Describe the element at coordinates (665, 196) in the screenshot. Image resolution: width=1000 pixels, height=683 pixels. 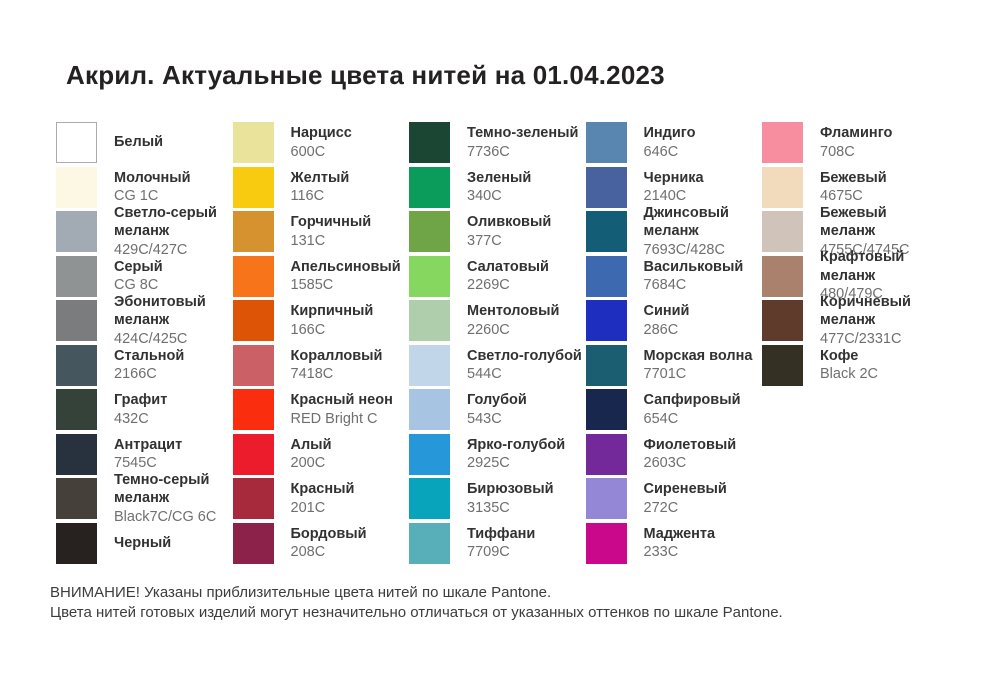
I see `color-code: 2140C` at that location.